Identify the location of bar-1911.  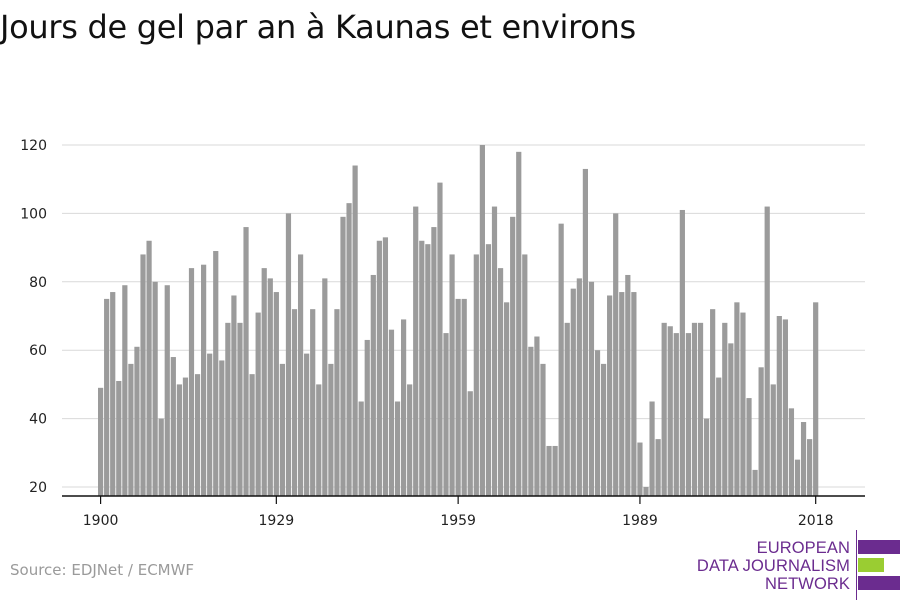
(167, 390).